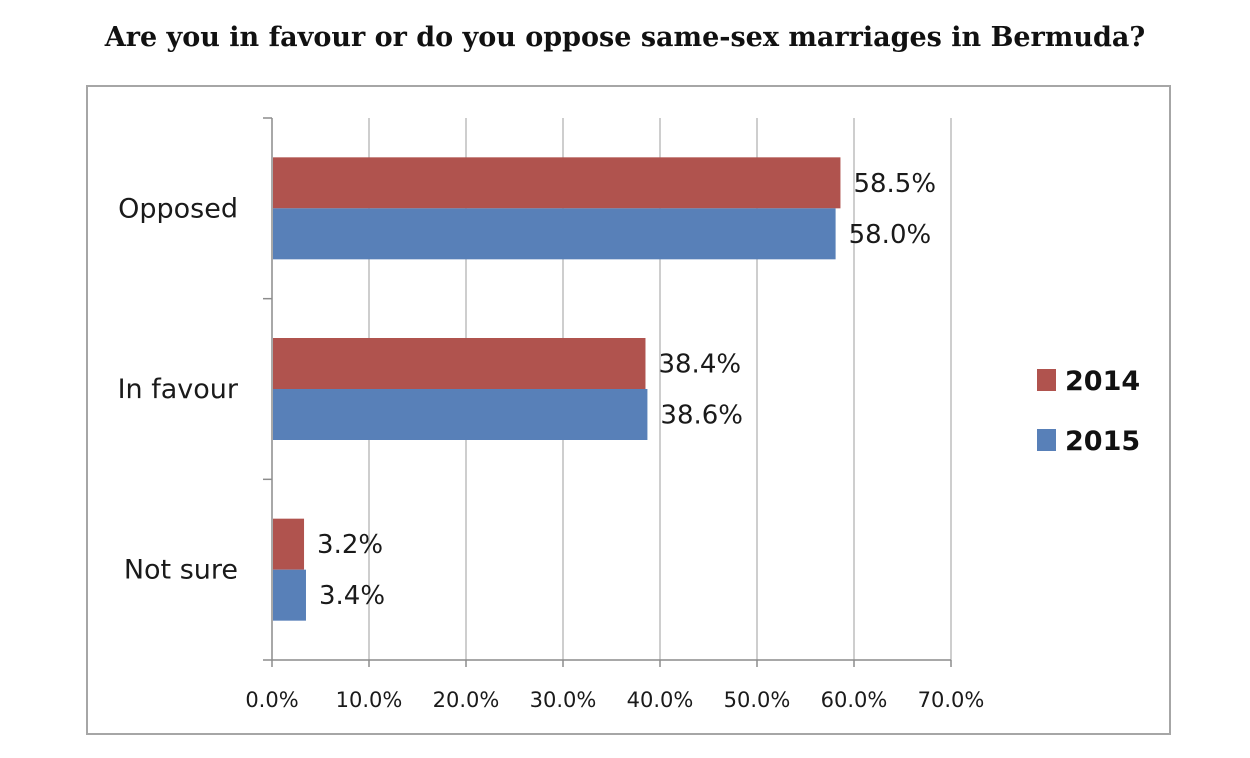 The width and height of the screenshot is (1250, 758). Describe the element at coordinates (890, 235) in the screenshot. I see `data-label-opposed-2015: 58.0%` at that location.